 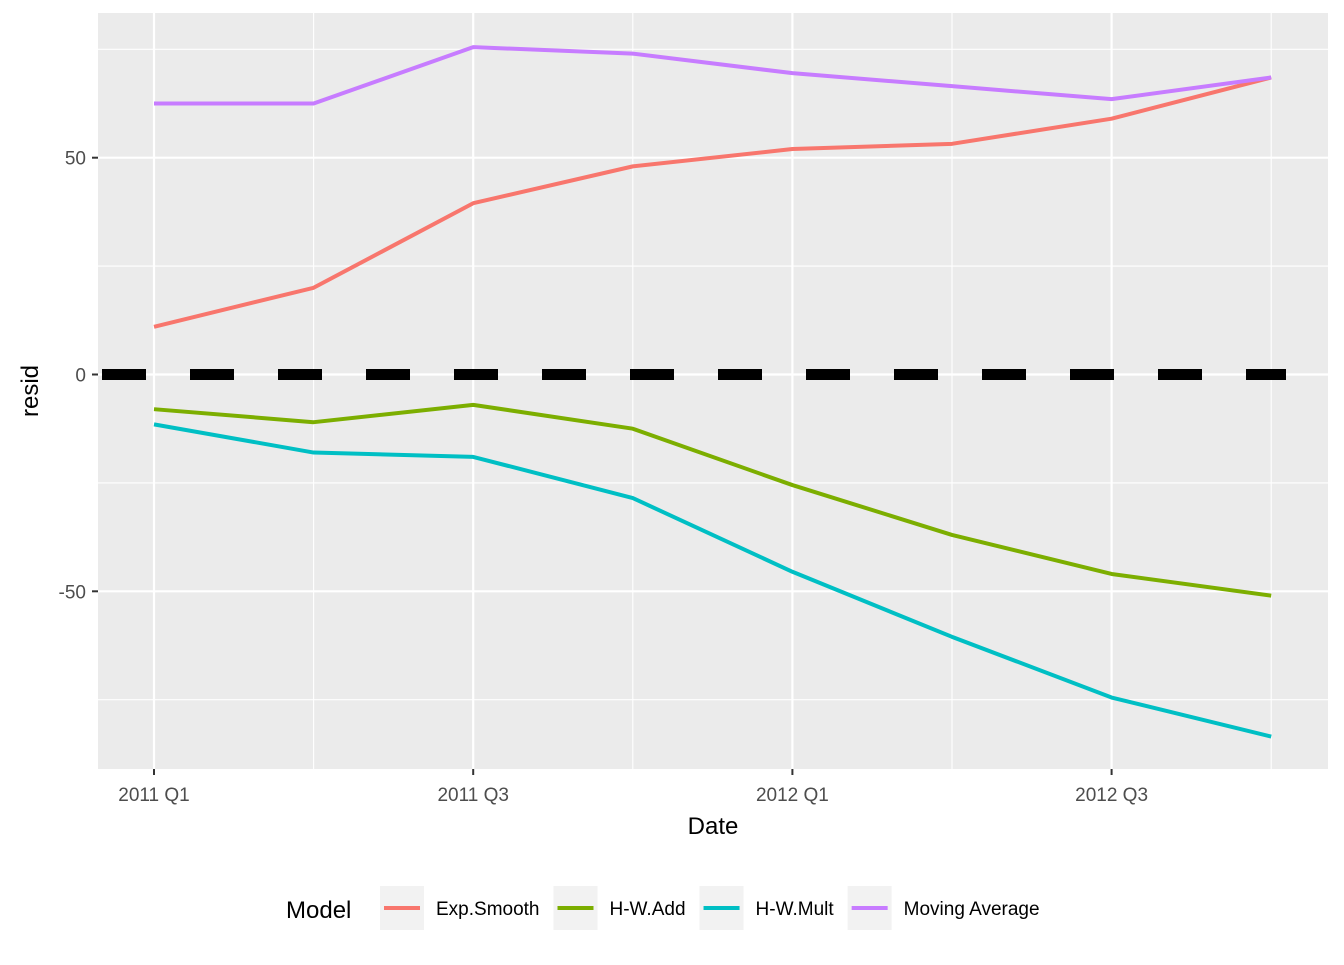 What do you see at coordinates (713, 826) in the screenshot?
I see `x-axis-title: Date` at bounding box center [713, 826].